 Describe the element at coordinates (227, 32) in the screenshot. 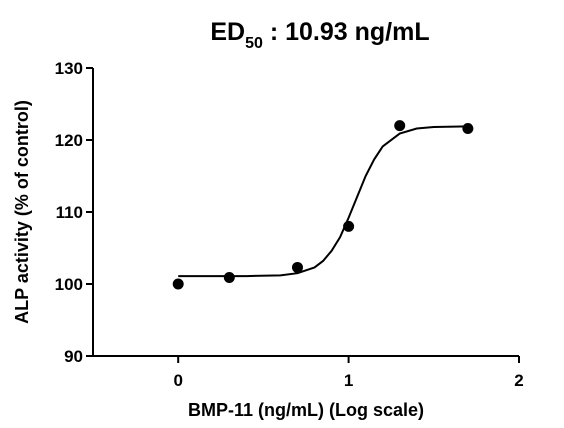

I see `title-main: ED` at that location.